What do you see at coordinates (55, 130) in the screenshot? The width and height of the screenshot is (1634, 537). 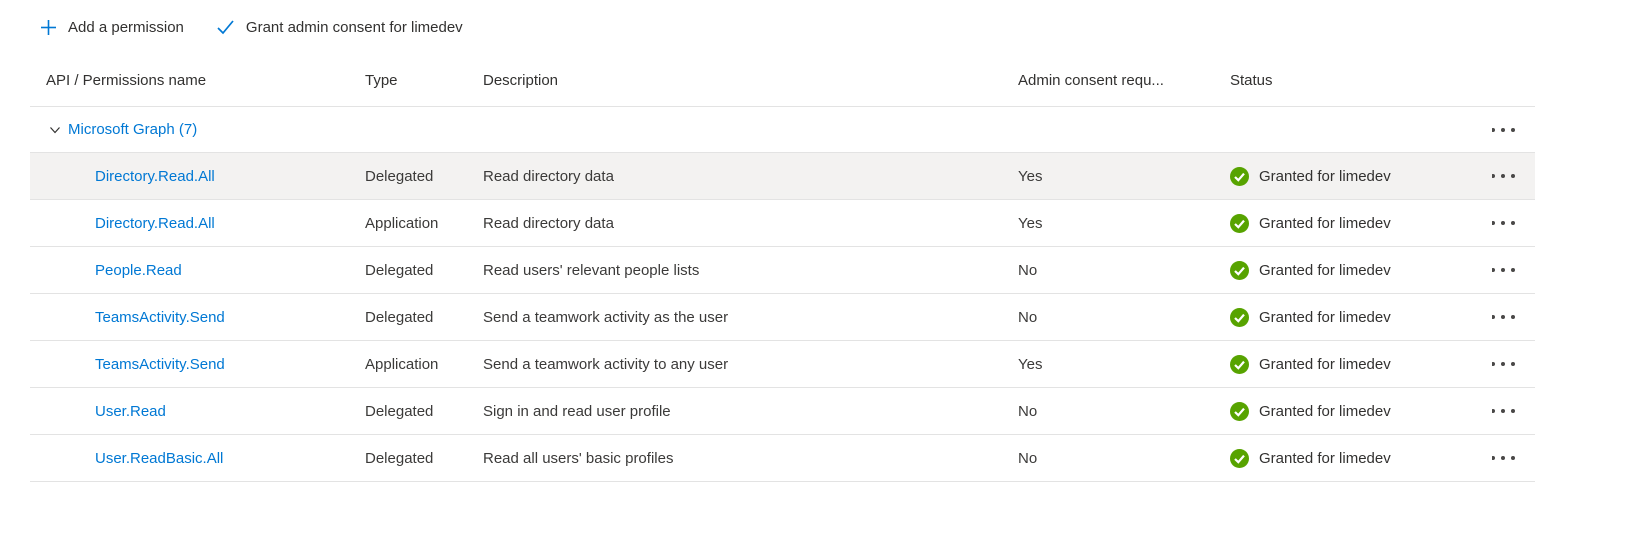 I see `chevron-down-icon` at bounding box center [55, 130].